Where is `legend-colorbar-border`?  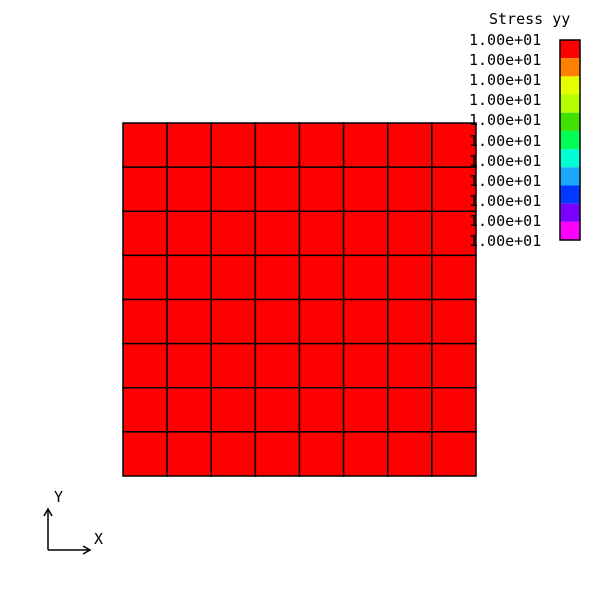
legend-colorbar-border is located at coordinates (570, 140).